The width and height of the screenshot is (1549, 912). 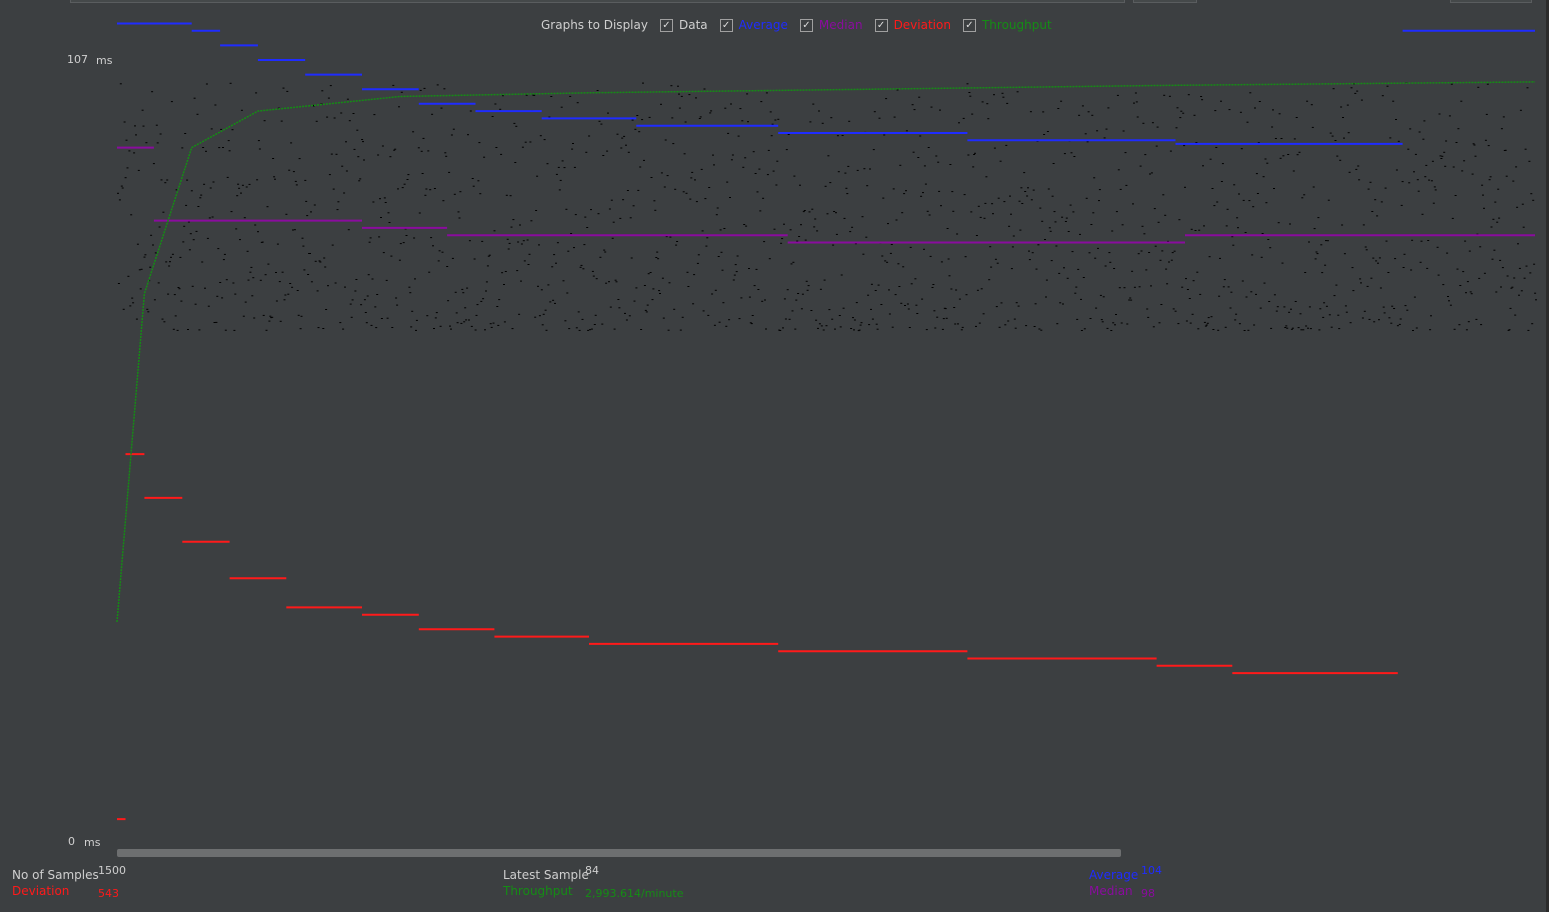 What do you see at coordinates (753, 25) in the screenshot?
I see `option-average: ✓ Average` at bounding box center [753, 25].